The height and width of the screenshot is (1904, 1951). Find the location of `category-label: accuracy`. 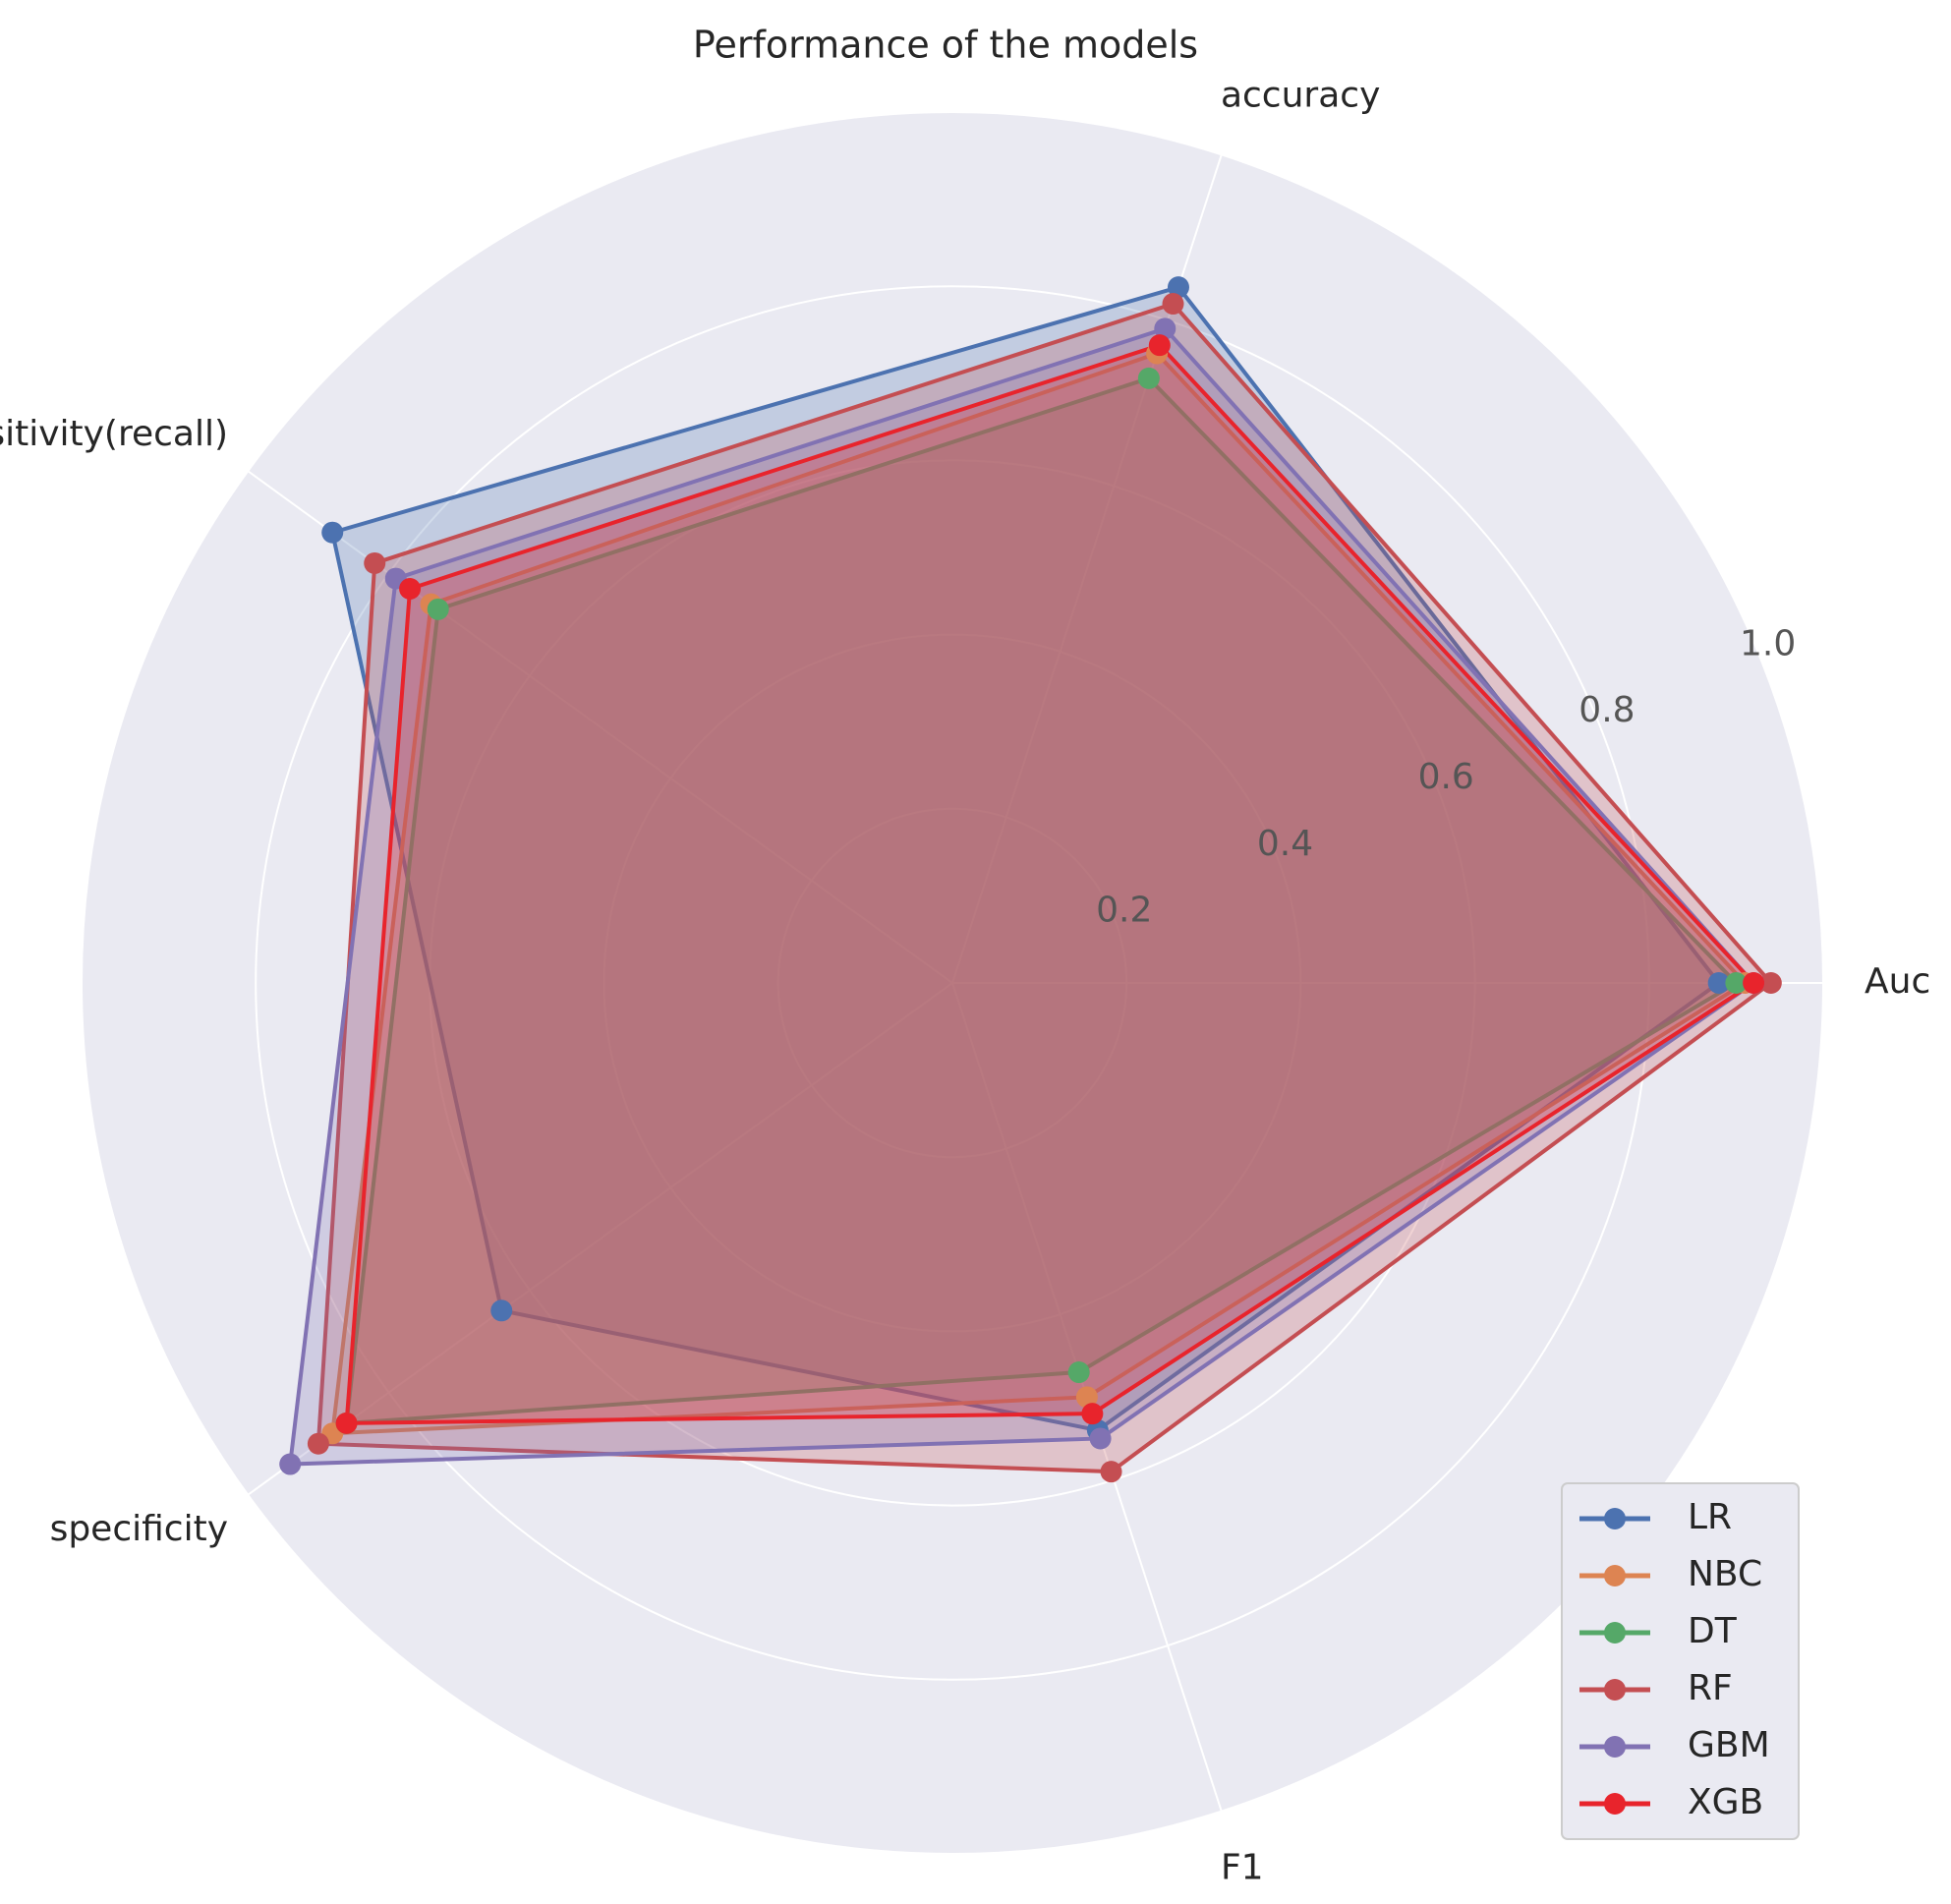

category-label: accuracy is located at coordinates (1300, 95).